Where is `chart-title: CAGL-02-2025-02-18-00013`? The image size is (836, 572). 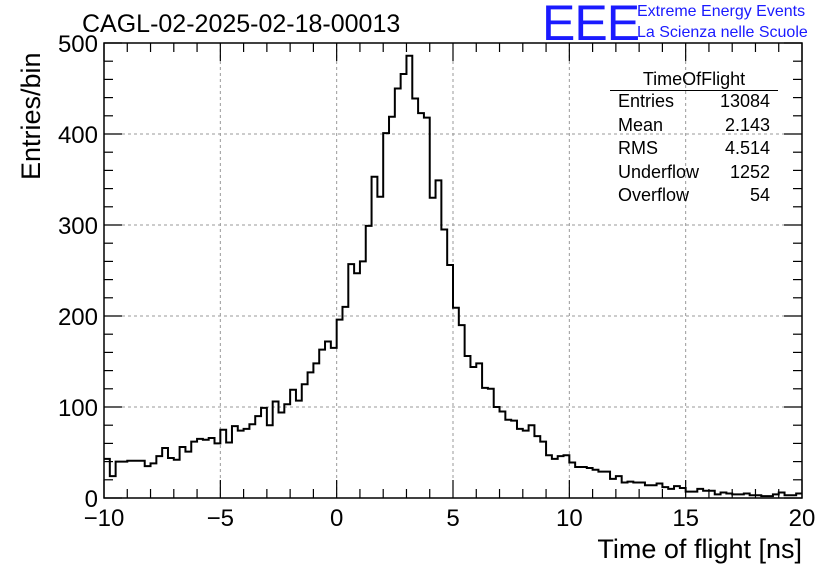 chart-title: CAGL-02-2025-02-18-00013 is located at coordinates (241, 24).